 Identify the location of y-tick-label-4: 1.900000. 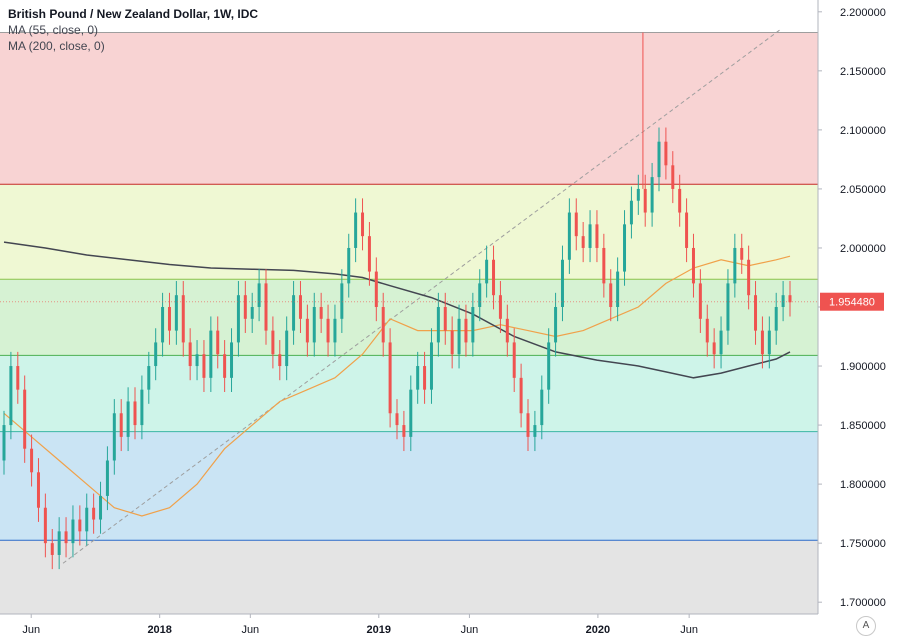
(863, 367).